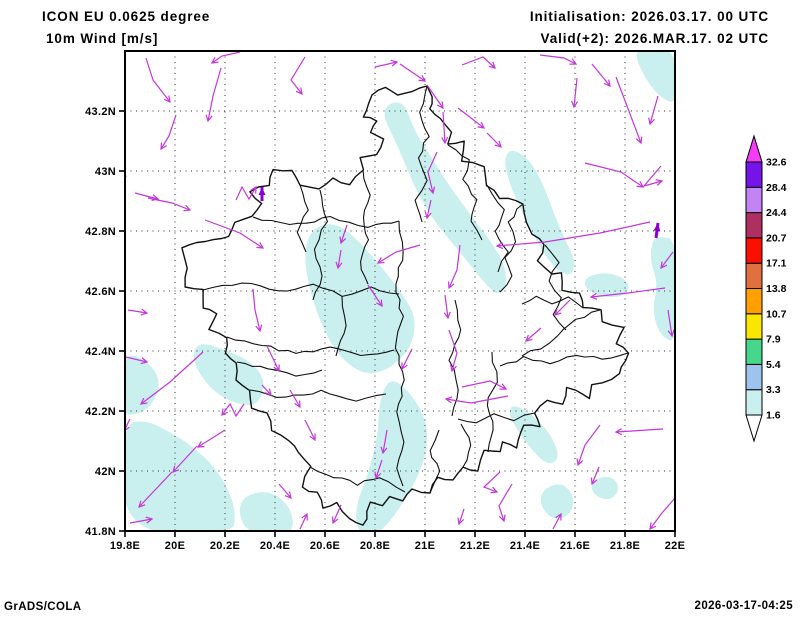 This screenshot has width=800, height=623. I want to click on colorbar-label: 7.9, so click(773, 340).